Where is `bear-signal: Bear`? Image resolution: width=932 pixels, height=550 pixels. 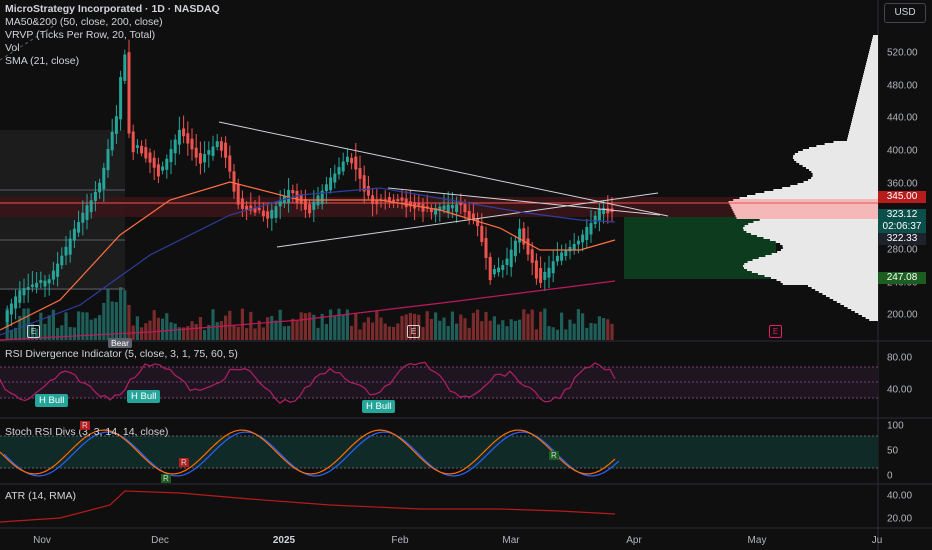
bear-signal: Bear is located at coordinates (120, 343).